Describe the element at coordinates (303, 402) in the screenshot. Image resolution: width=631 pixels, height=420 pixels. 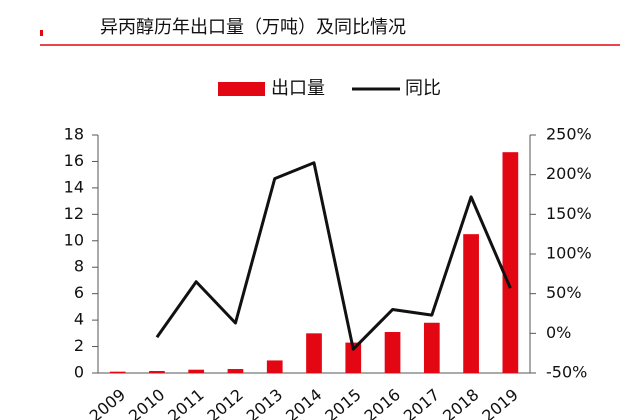
I see `x-tick-label: 2014` at that location.